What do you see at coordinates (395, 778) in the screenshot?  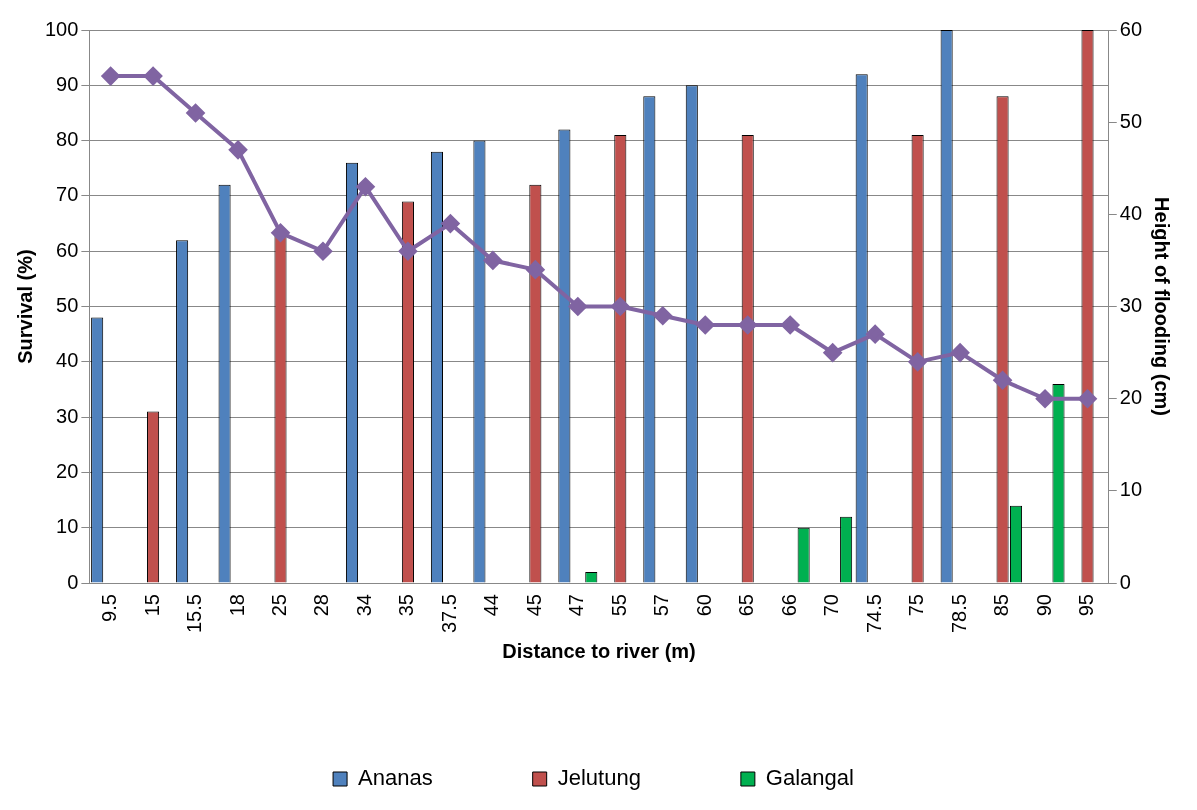 I see `legend-label: Ananas` at bounding box center [395, 778].